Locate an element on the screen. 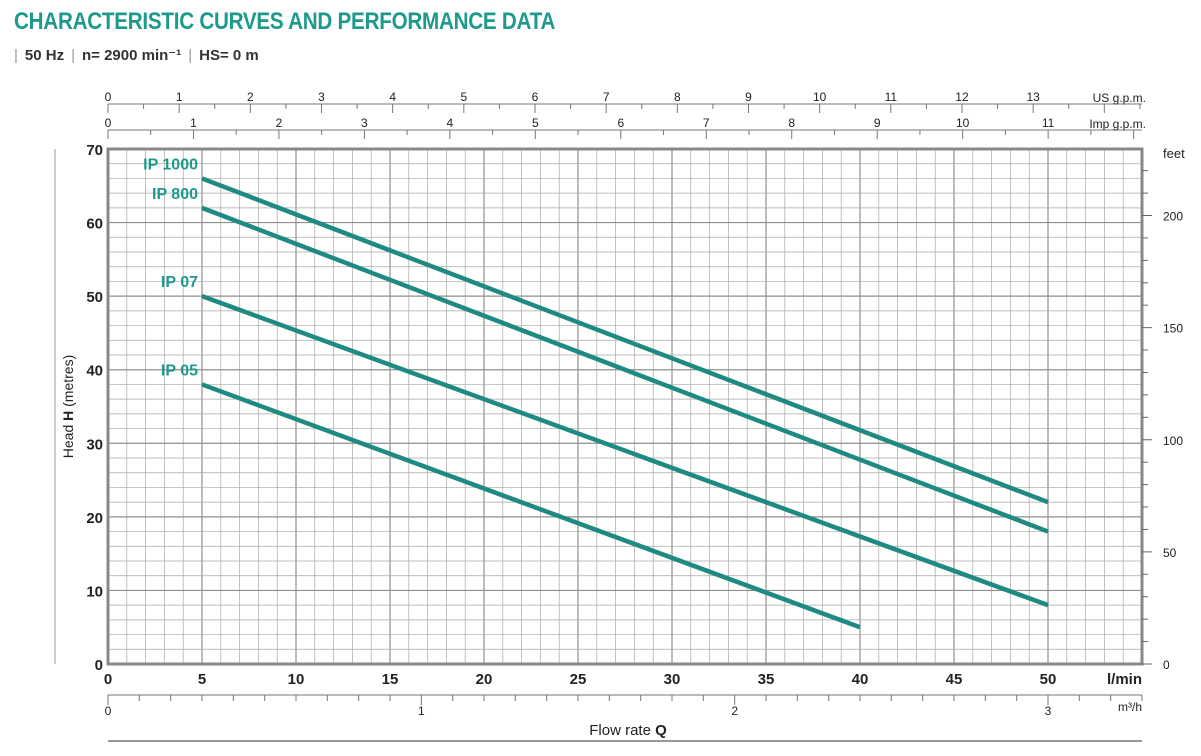 This screenshot has height=756, width=1201. m3h-tick-label: 1 is located at coordinates (421, 711).